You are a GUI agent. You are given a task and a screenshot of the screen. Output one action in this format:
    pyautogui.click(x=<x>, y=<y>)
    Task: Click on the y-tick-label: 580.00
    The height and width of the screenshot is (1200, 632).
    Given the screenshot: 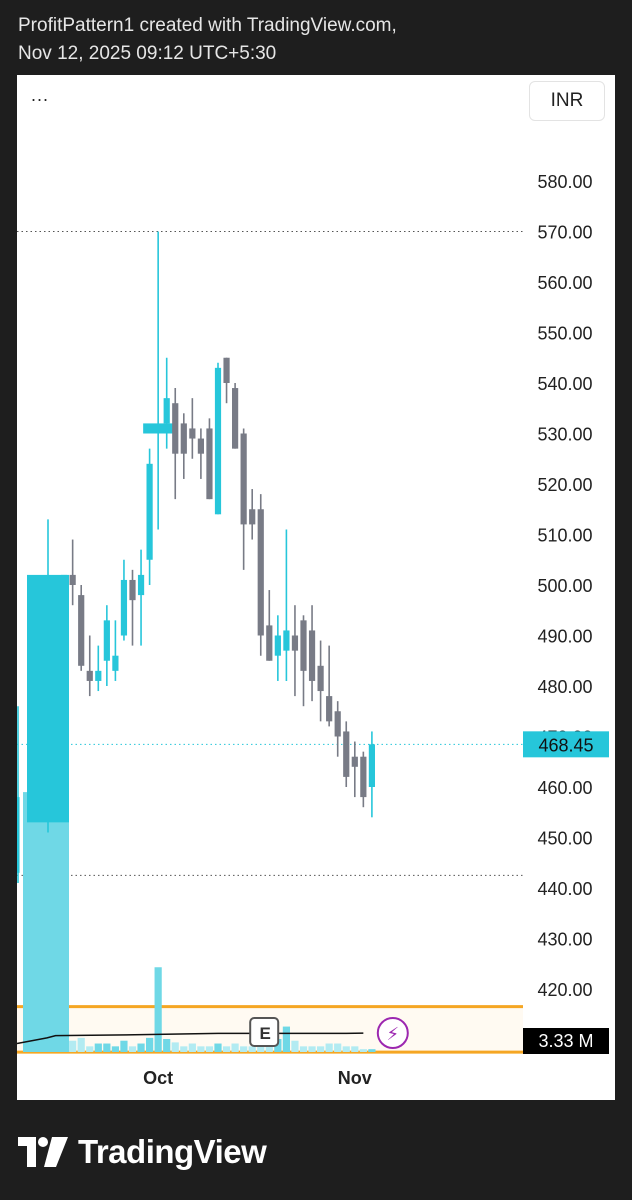 What is the action you would take?
    pyautogui.click(x=564, y=182)
    